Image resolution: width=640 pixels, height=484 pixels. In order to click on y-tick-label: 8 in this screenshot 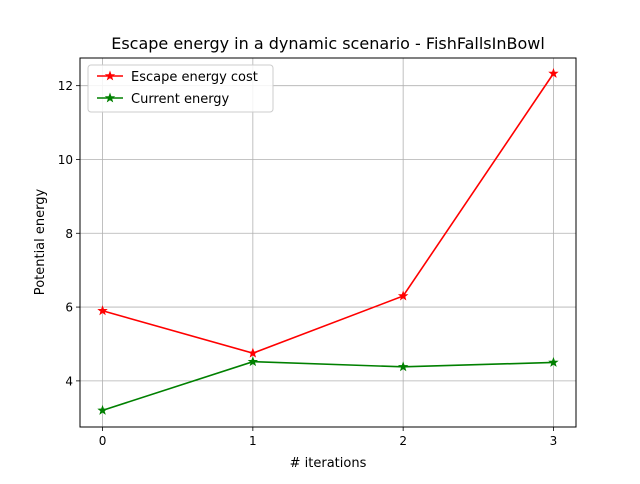, I will do `click(69, 234)`.